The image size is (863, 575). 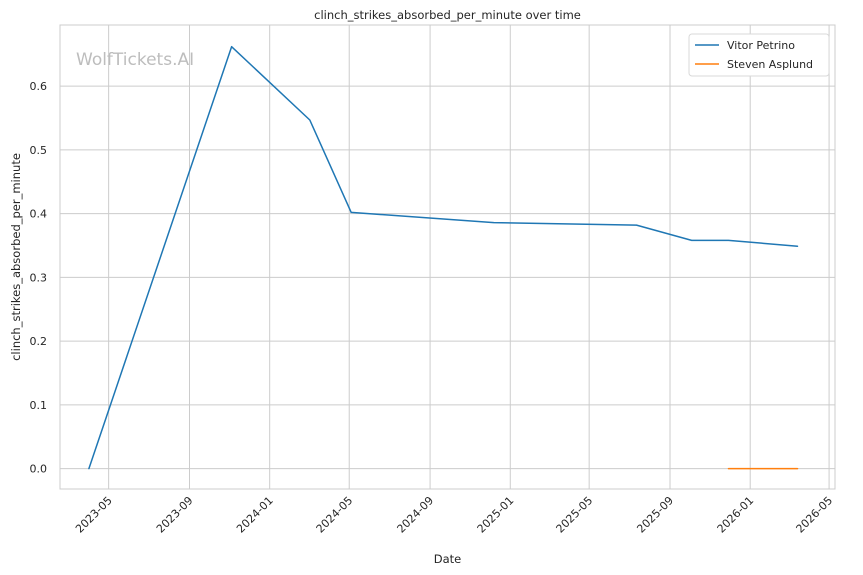 What do you see at coordinates (255, 515) in the screenshot?
I see `x-tick-label: 2024-01` at bounding box center [255, 515].